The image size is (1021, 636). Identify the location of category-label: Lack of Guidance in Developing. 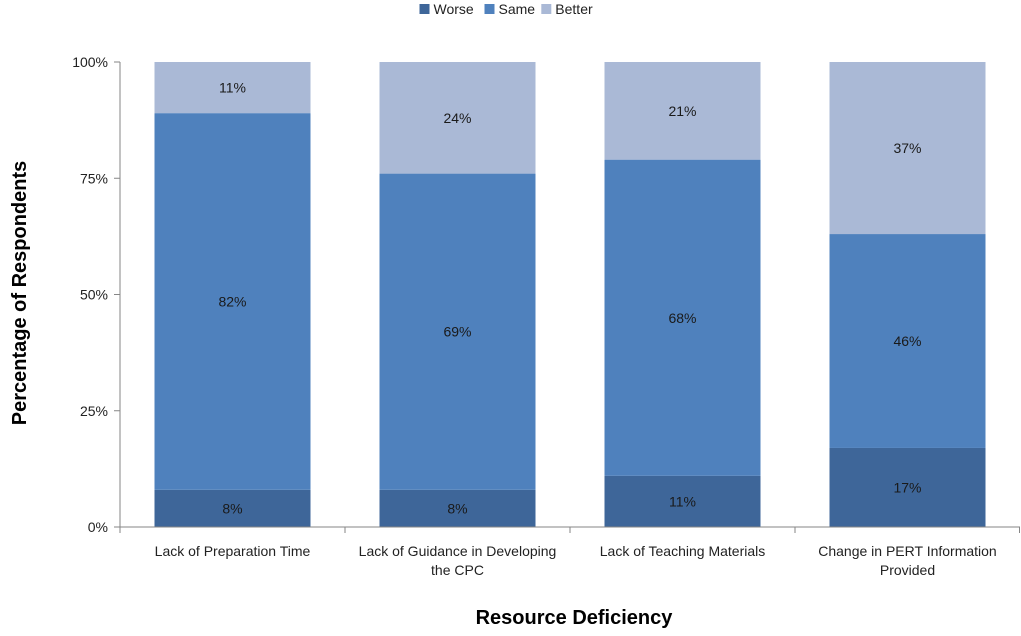
(458, 551).